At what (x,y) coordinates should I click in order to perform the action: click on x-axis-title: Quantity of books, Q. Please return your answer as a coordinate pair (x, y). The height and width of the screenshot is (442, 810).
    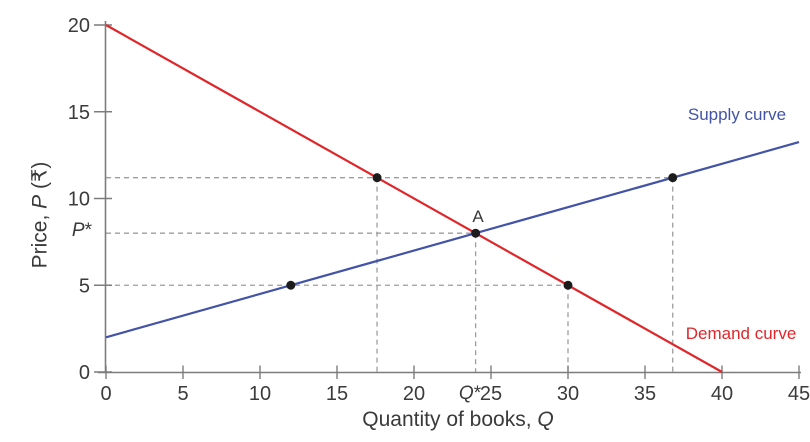
    Looking at the image, I should click on (457, 419).